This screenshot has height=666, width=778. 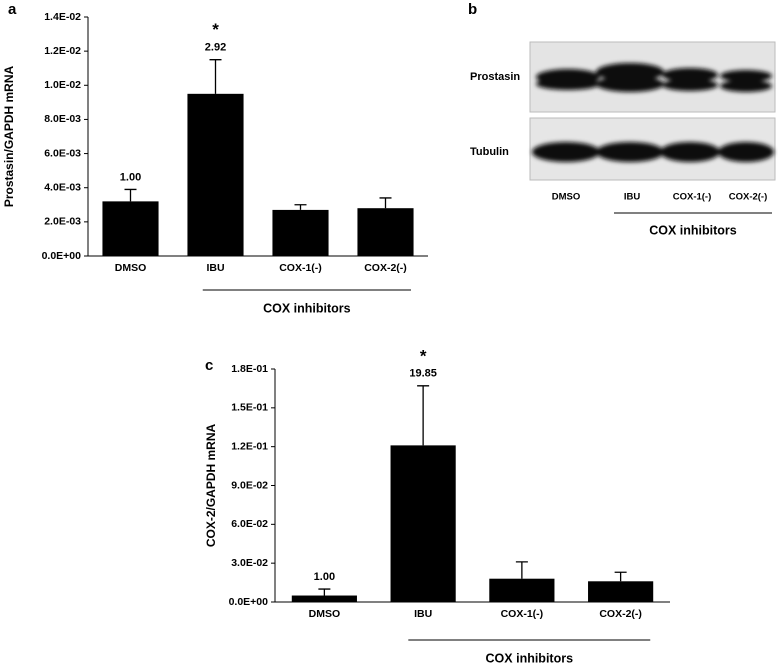 I want to click on y-tick-label: 1.5E-01, so click(x=249, y=408).